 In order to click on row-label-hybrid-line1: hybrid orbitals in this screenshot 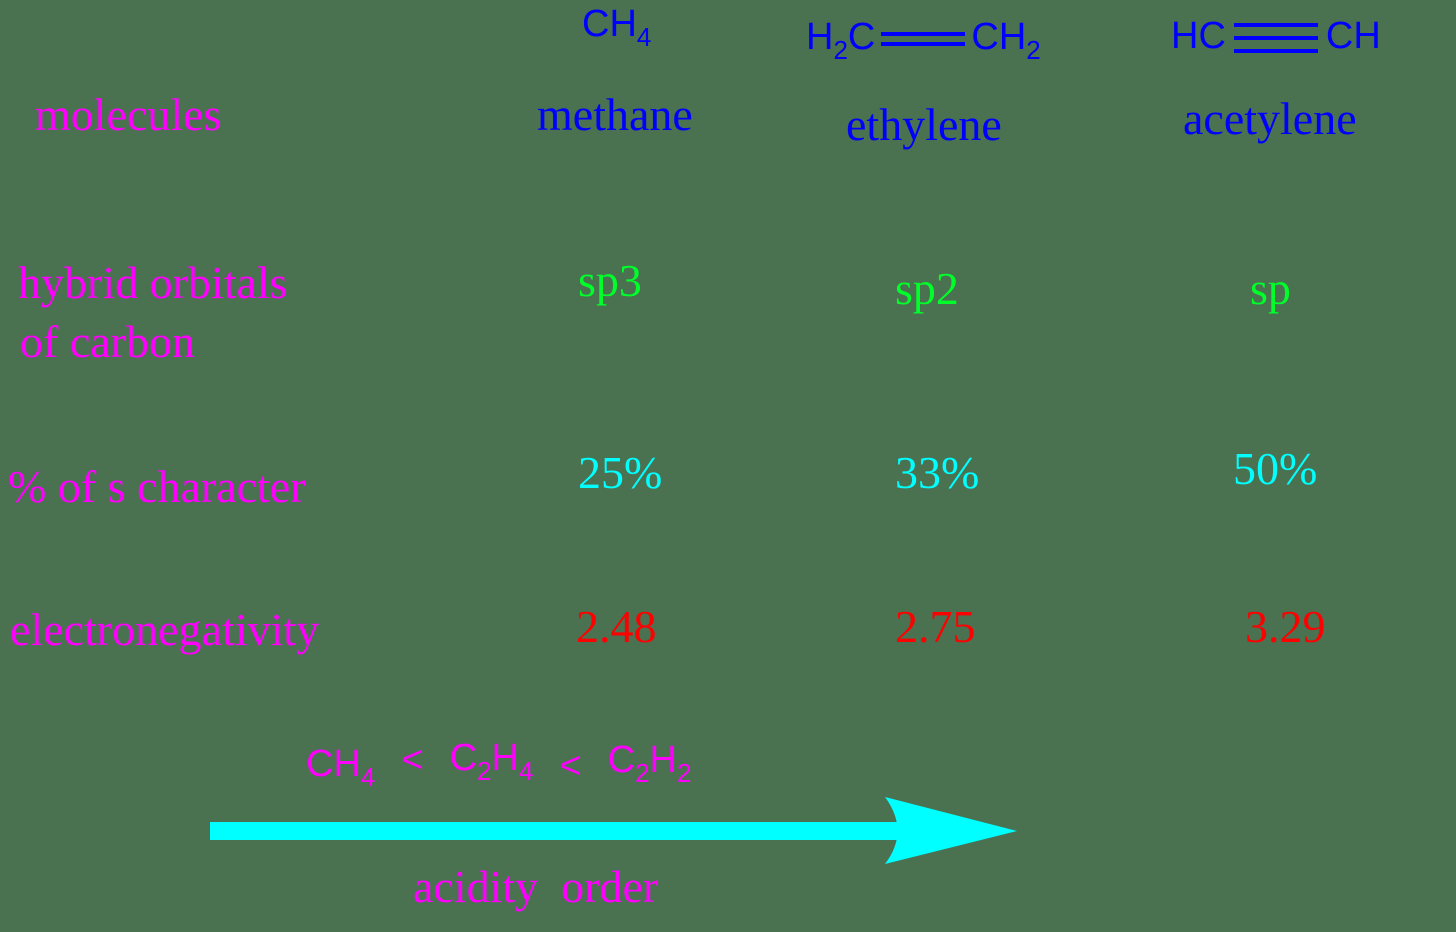, I will do `click(153, 282)`.